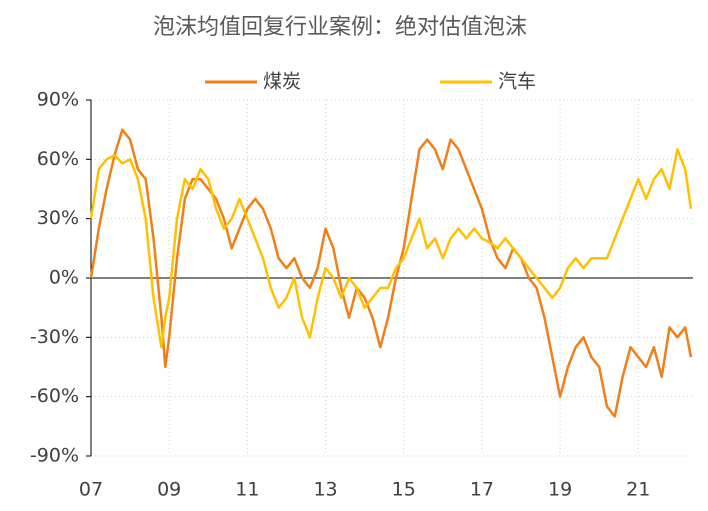  What do you see at coordinates (91, 490) in the screenshot?
I see `x-tick-label: 07` at bounding box center [91, 490].